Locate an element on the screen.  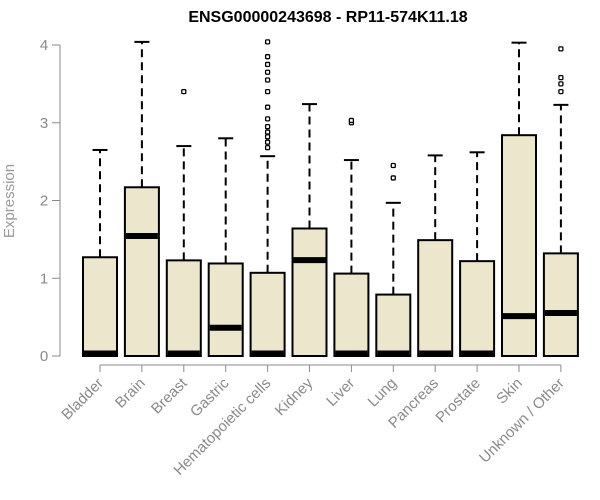
box-lung is located at coordinates (393, 260).